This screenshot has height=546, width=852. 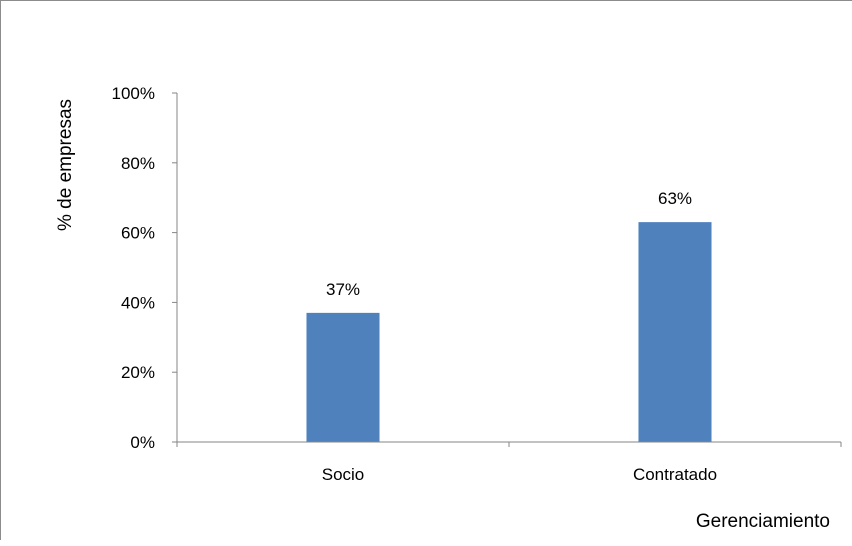 I want to click on data-label-socio: 37%, so click(x=343, y=289).